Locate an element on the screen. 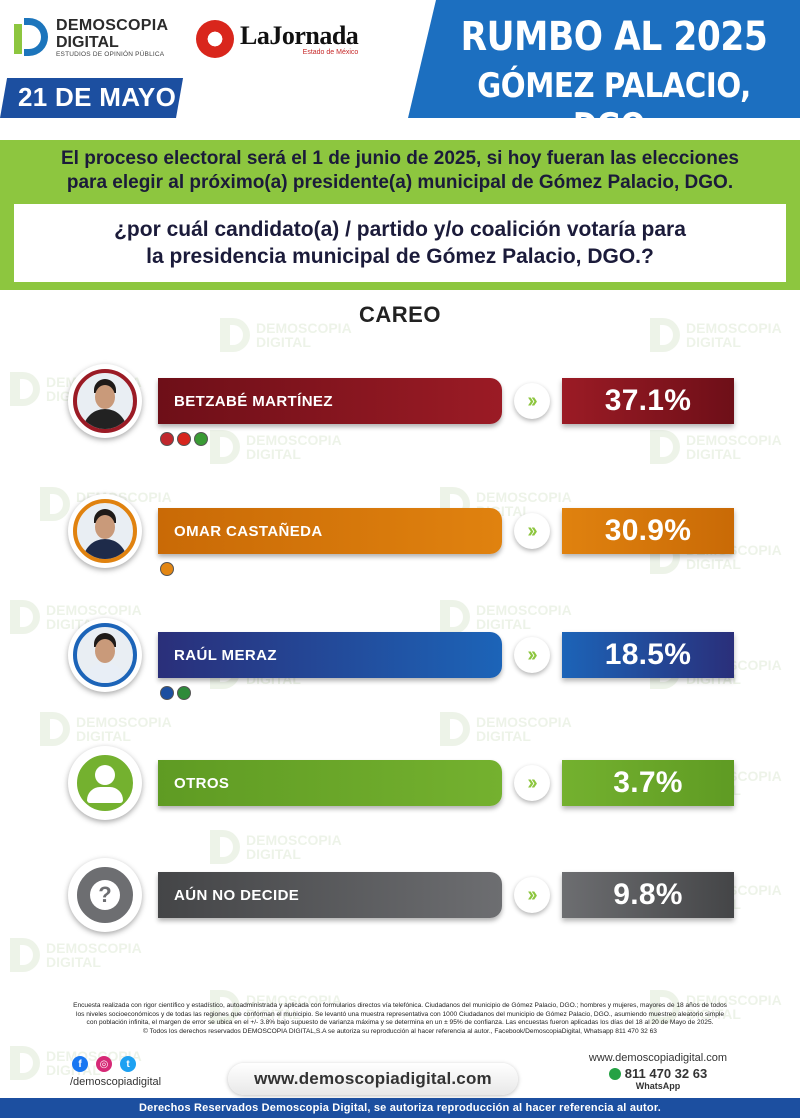 This screenshot has height=1118, width=800. candidate-row: OTROS ›› 3.7% is located at coordinates (400, 796).